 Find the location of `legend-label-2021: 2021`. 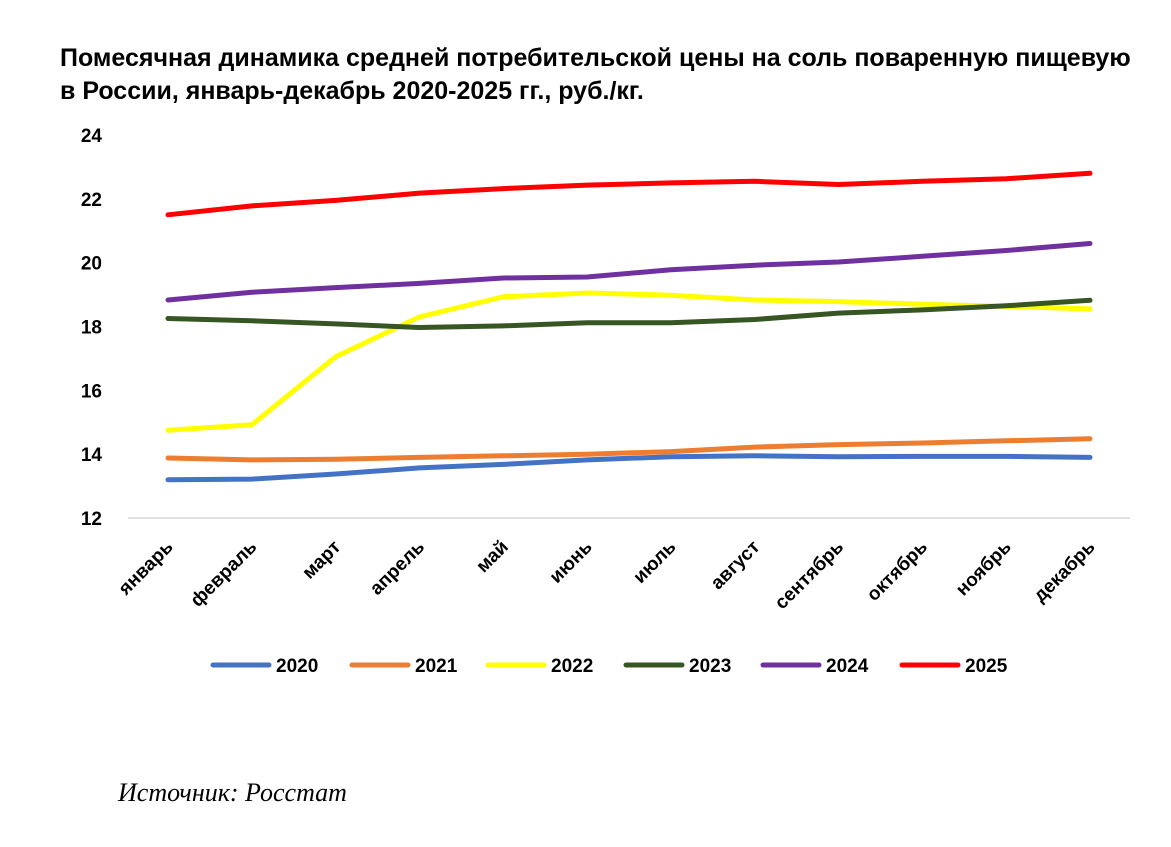

legend-label-2021: 2021 is located at coordinates (436, 666).